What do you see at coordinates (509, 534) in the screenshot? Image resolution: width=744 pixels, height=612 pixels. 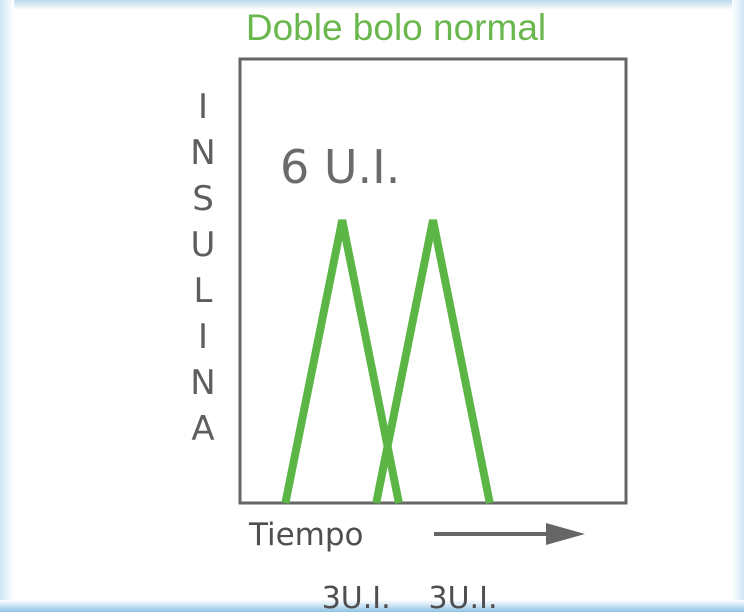 I see `time-arrow` at bounding box center [509, 534].